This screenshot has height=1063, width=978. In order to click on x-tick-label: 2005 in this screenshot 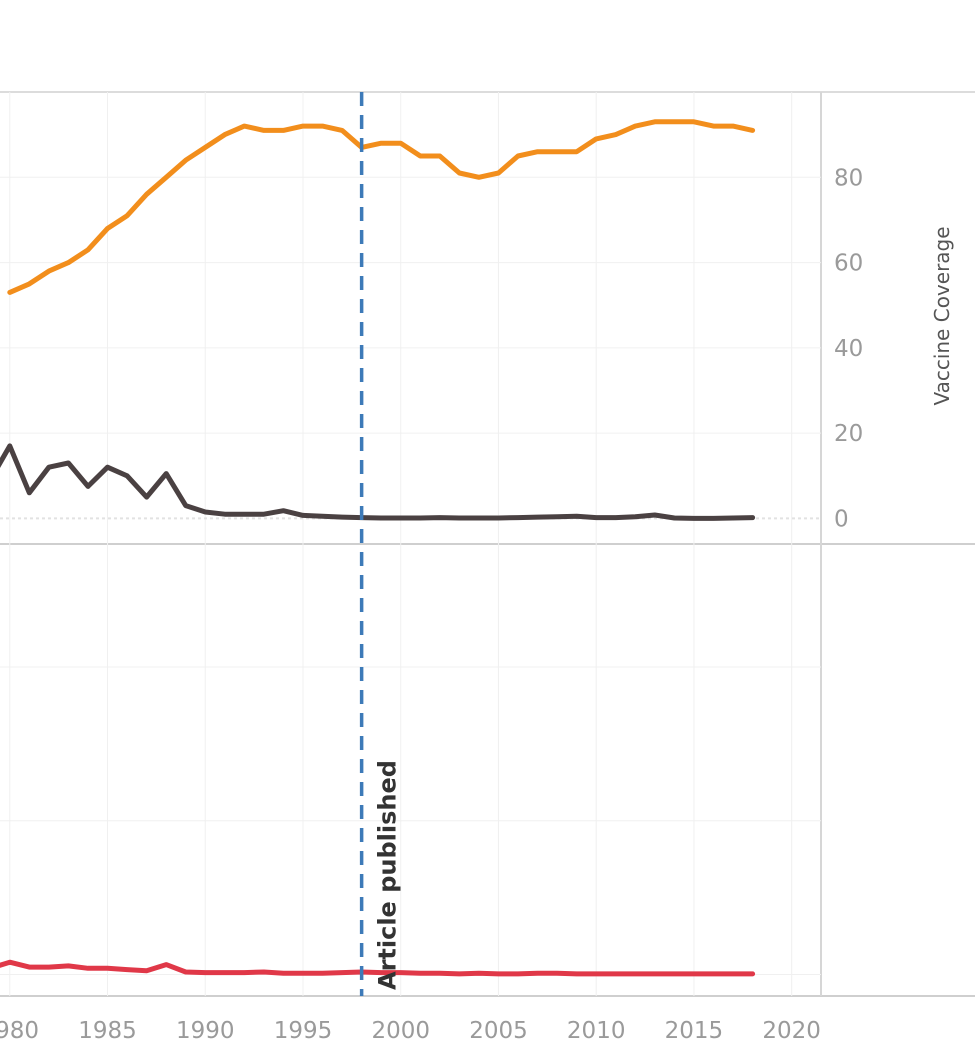, I will do `click(498, 1031)`.